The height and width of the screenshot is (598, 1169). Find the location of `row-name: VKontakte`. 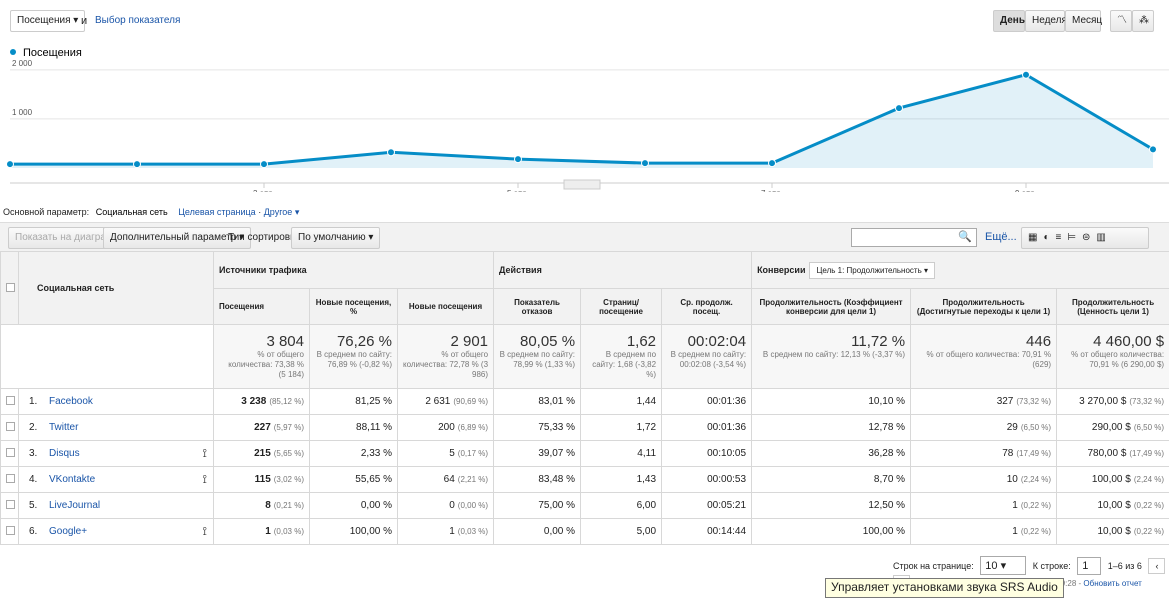

row-name: VKontakte is located at coordinates (72, 479).